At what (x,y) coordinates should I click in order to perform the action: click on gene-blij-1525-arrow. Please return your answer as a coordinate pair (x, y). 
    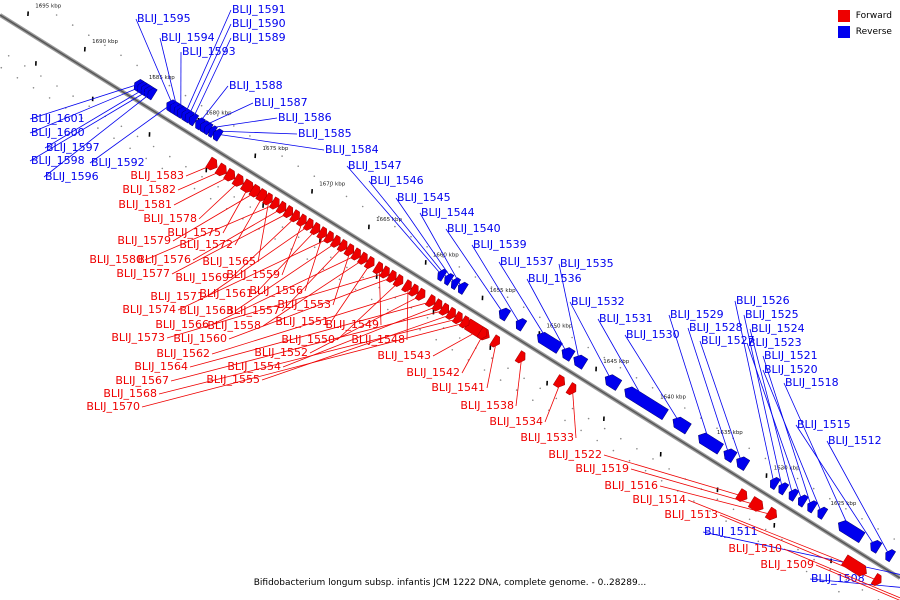
    Looking at the image, I should click on (784, 489).